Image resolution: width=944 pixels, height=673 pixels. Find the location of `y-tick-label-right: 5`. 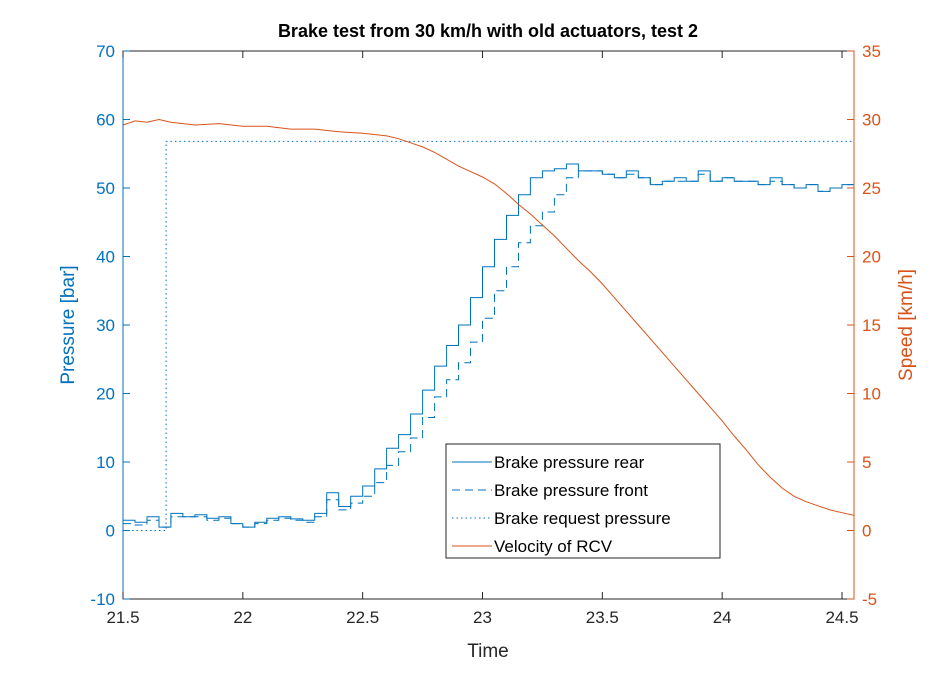

y-tick-label-right: 5 is located at coordinates (866, 462).